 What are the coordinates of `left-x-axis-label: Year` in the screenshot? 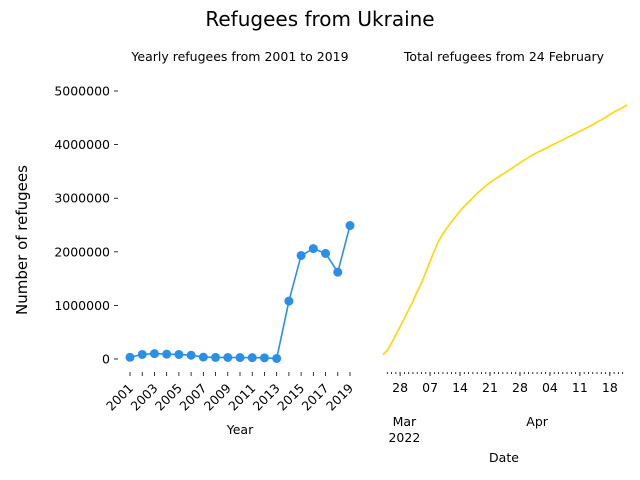 It's located at (240, 429).